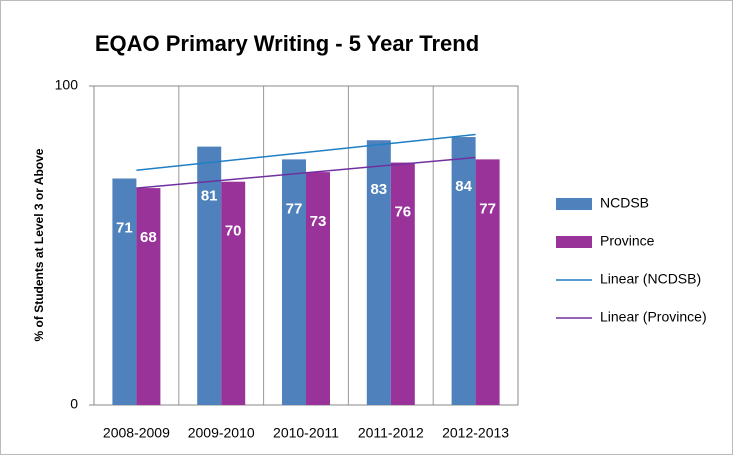 The image size is (733, 455). Describe the element at coordinates (402, 212) in the screenshot. I see `data-label: 76` at that location.